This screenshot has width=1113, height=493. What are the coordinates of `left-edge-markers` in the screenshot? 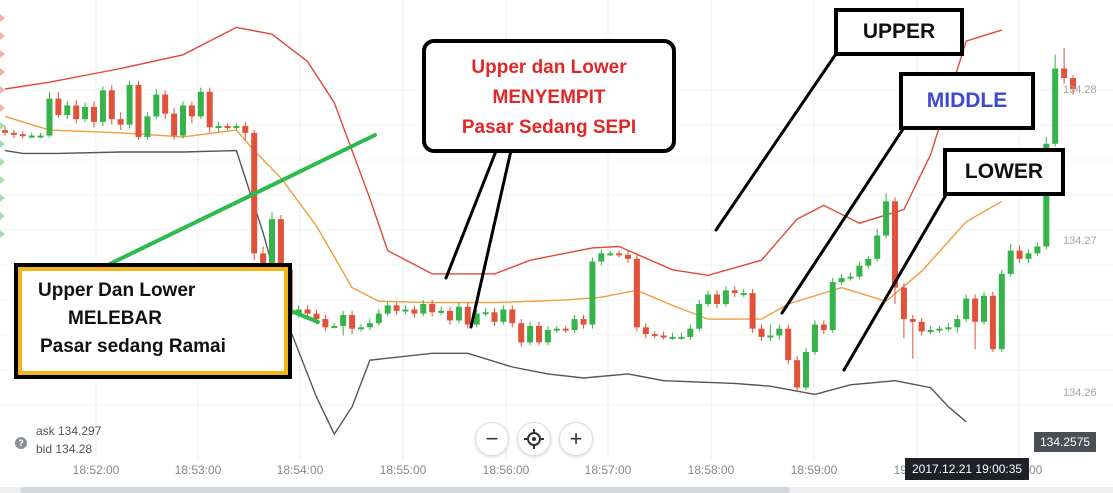 It's located at (2, 126).